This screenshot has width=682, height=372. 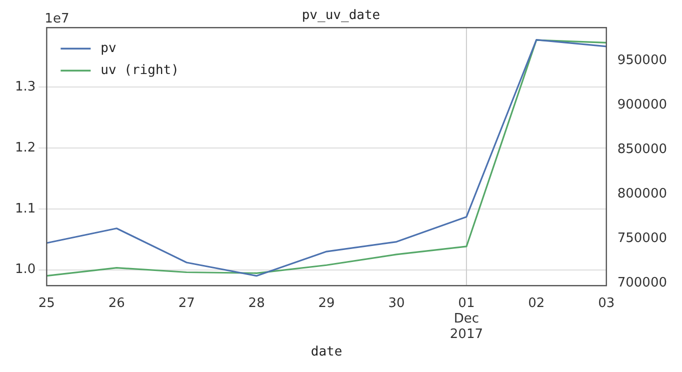 I want to click on y2-tick-label: 900000, so click(x=642, y=104).